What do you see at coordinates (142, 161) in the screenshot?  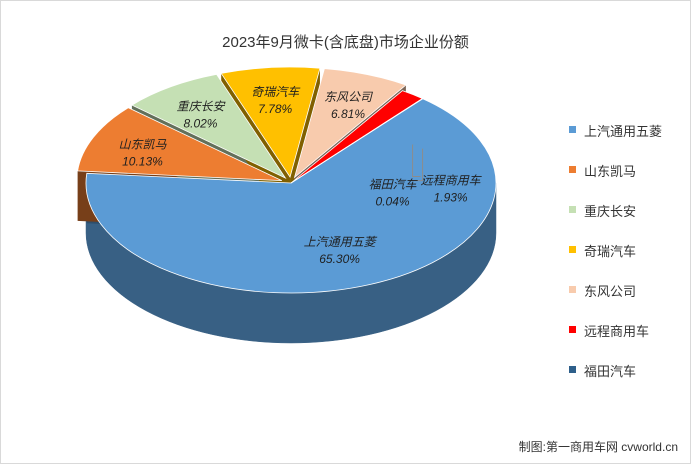 I see `slice-value-label: 10.13%` at bounding box center [142, 161].